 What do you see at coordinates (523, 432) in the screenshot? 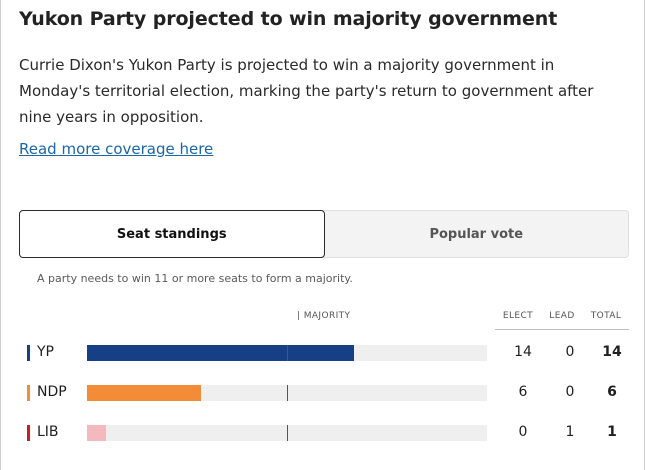
I see `elected-count: 0` at bounding box center [523, 432].